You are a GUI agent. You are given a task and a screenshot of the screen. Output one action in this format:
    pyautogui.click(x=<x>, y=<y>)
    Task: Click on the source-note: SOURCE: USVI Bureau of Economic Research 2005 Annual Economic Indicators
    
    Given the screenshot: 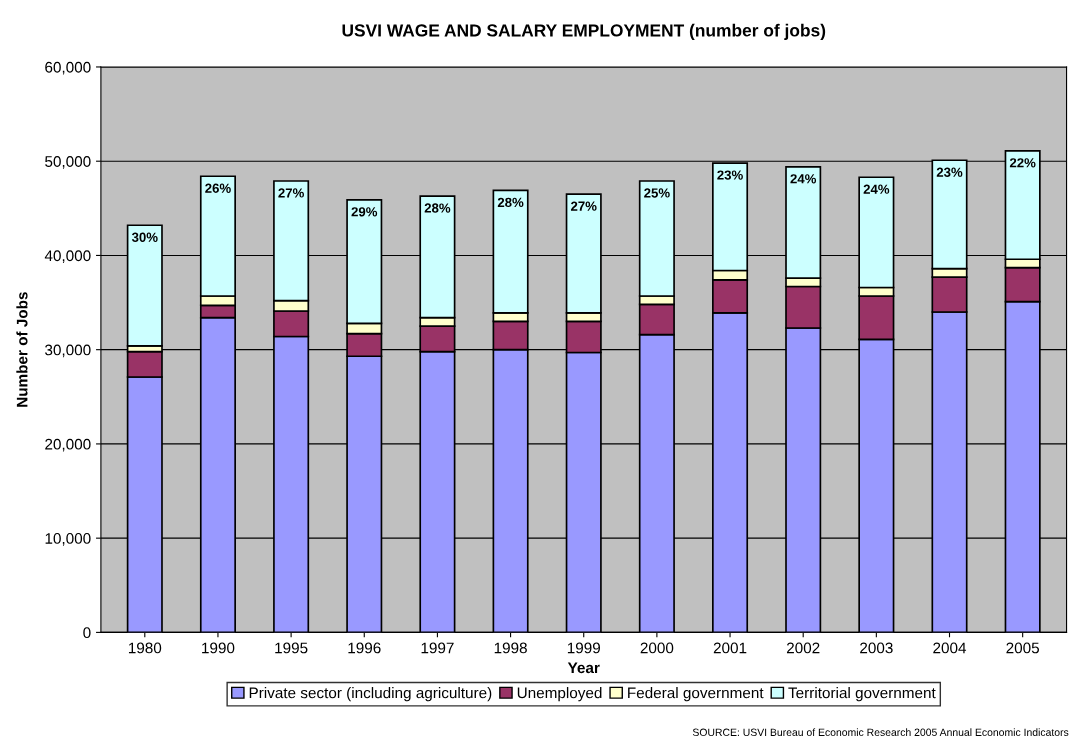 What is the action you would take?
    pyautogui.click(x=880, y=732)
    